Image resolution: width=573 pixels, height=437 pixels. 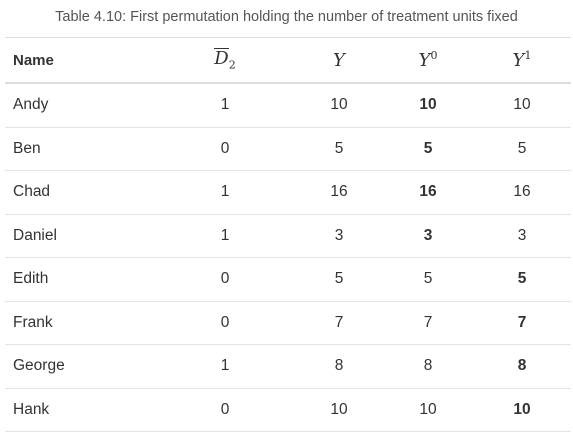 What do you see at coordinates (428, 366) in the screenshot?
I see `cell-y0: 8` at bounding box center [428, 366].